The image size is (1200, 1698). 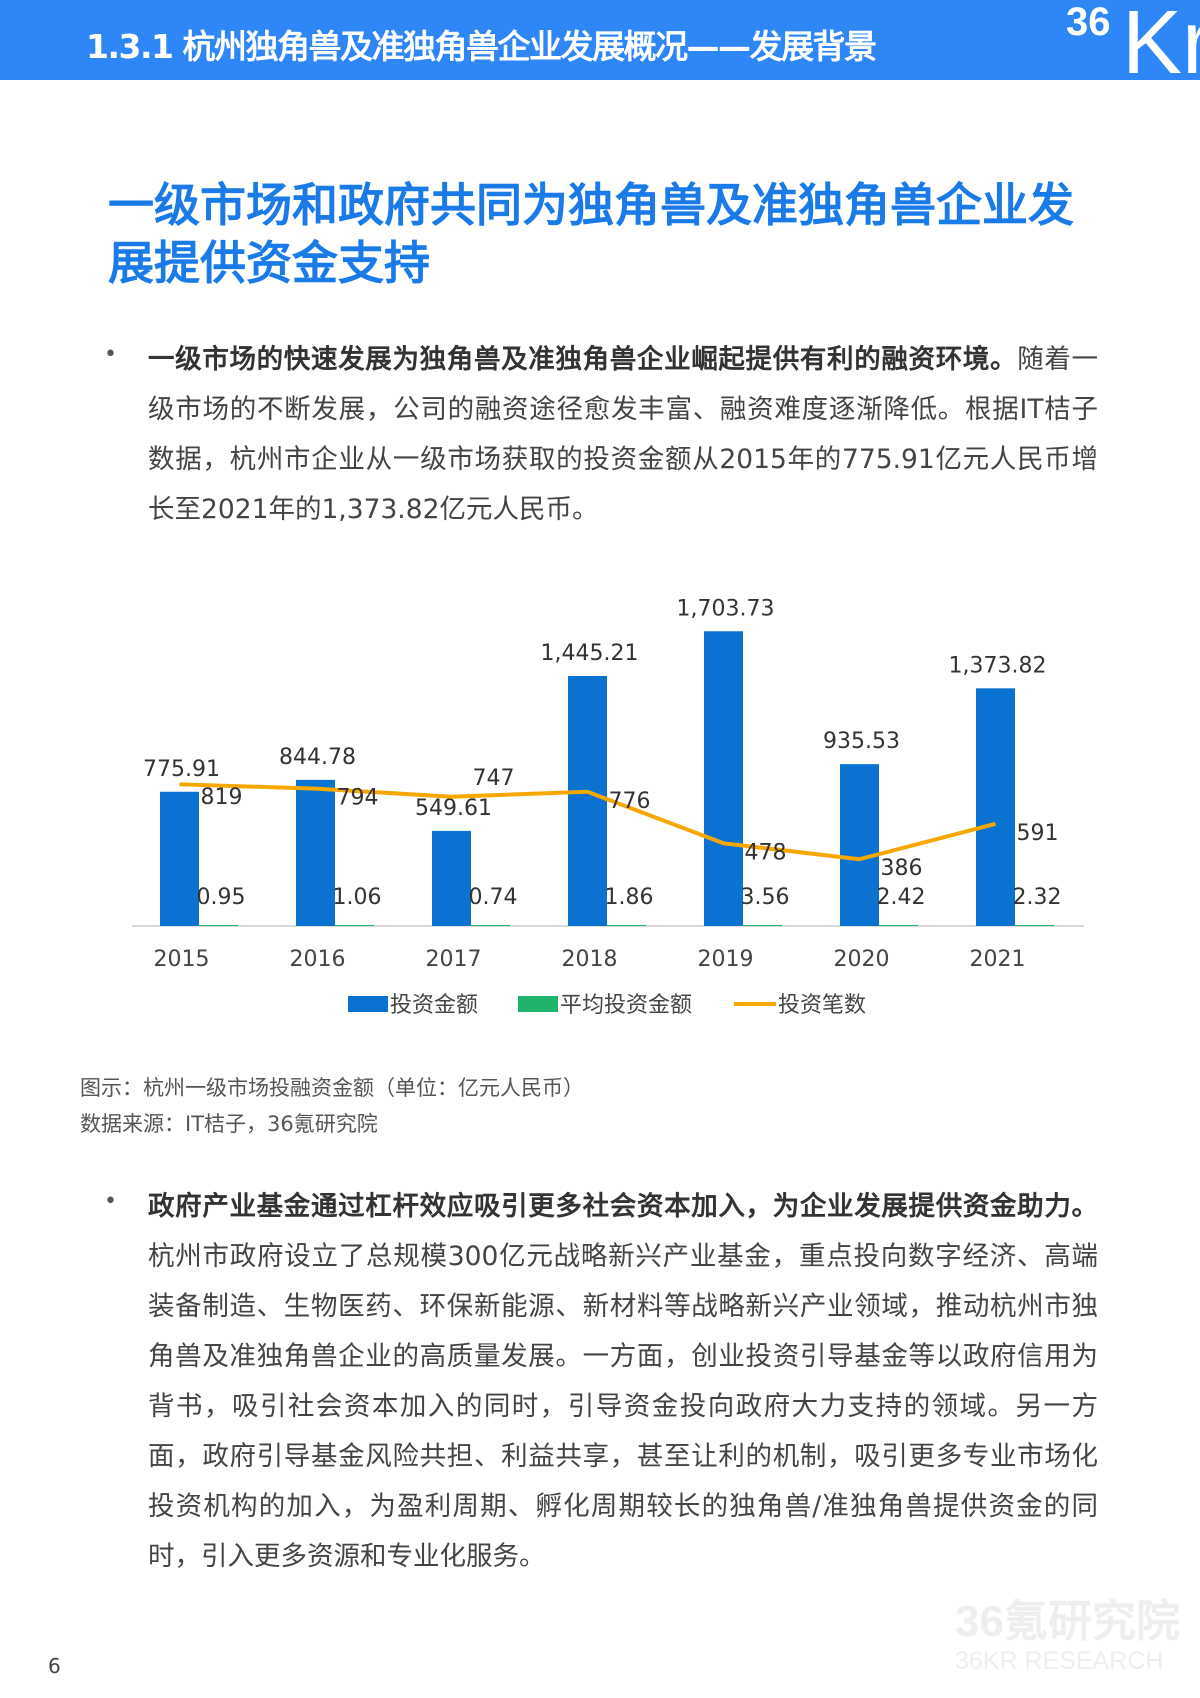 What do you see at coordinates (229, 1124) in the screenshot?
I see `data-source: 数据来源：IT桔子，36氪研究院` at bounding box center [229, 1124].